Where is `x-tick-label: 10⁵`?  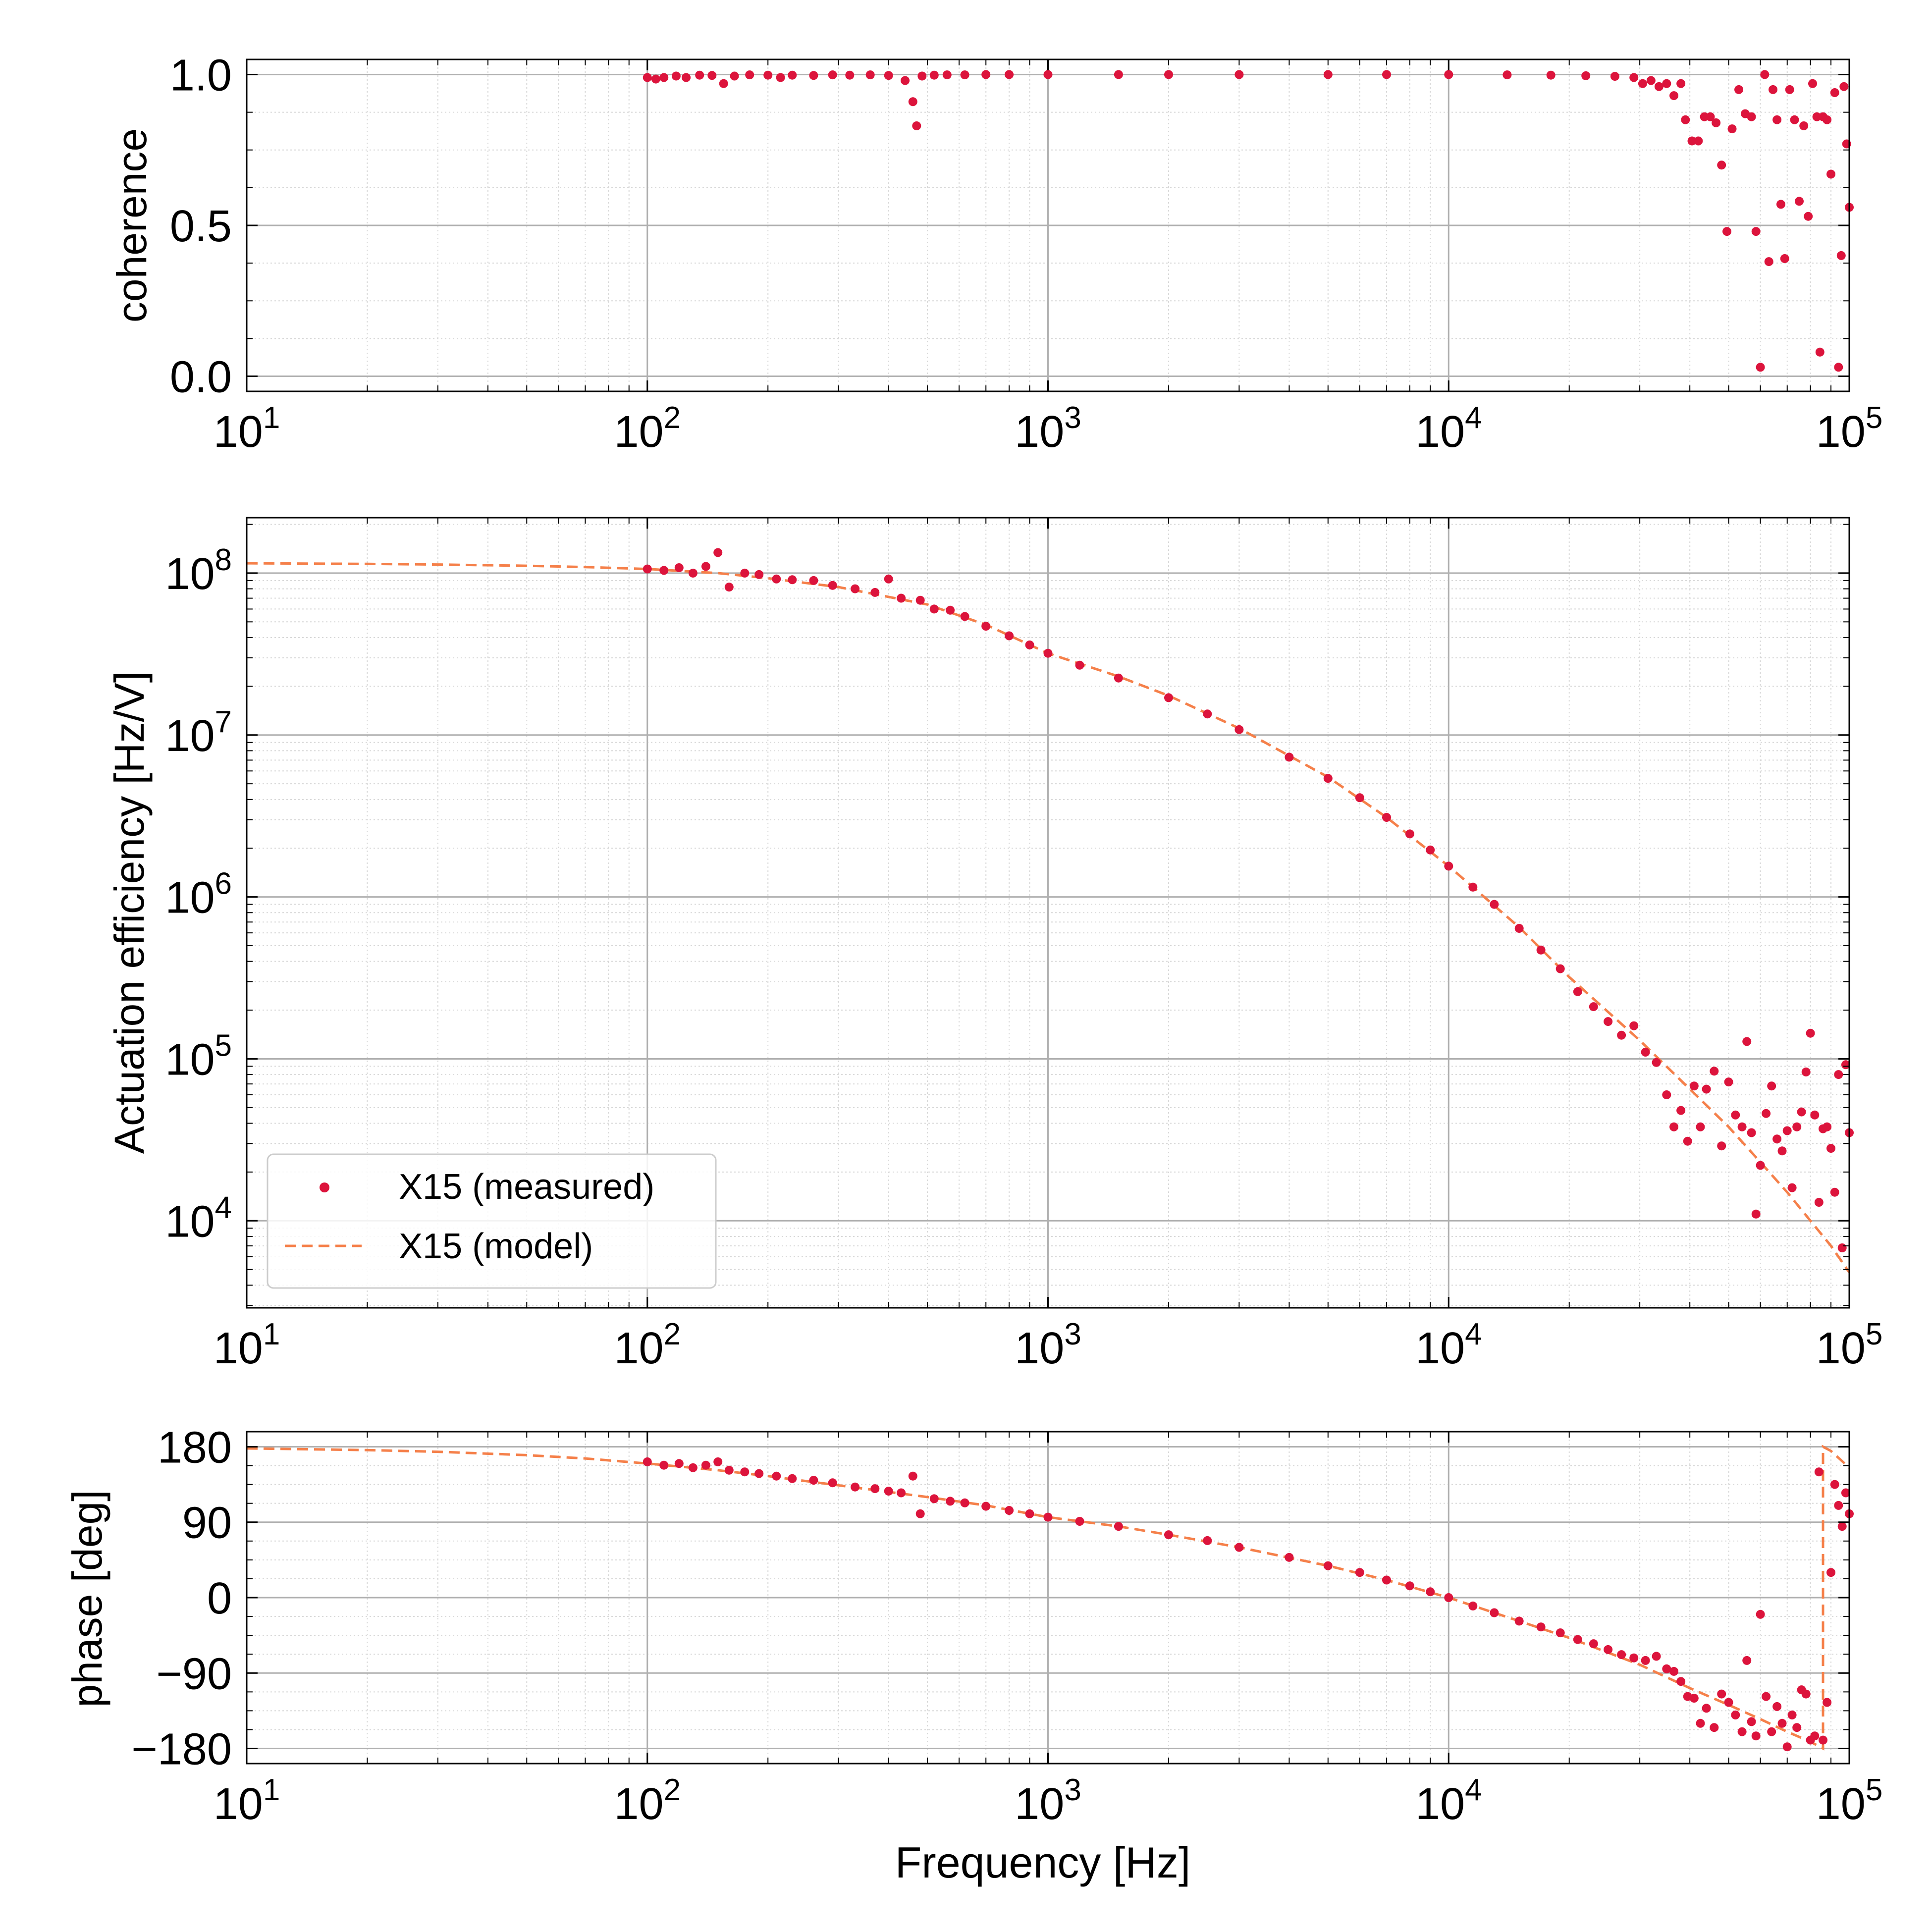 x-tick-label: 10⁵ is located at coordinates (1849, 1801).